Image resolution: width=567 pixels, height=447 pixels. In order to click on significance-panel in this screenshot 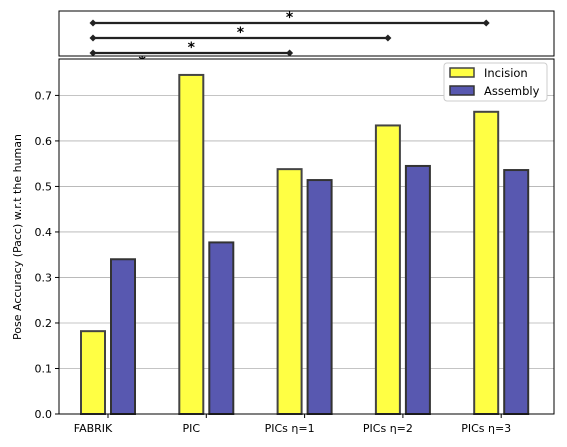, I will do `click(306, 33)`.